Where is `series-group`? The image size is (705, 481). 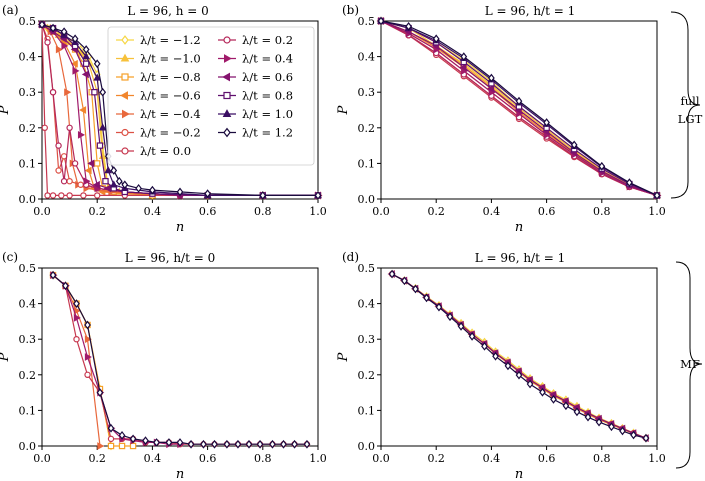 series-group is located at coordinates (180, 360).